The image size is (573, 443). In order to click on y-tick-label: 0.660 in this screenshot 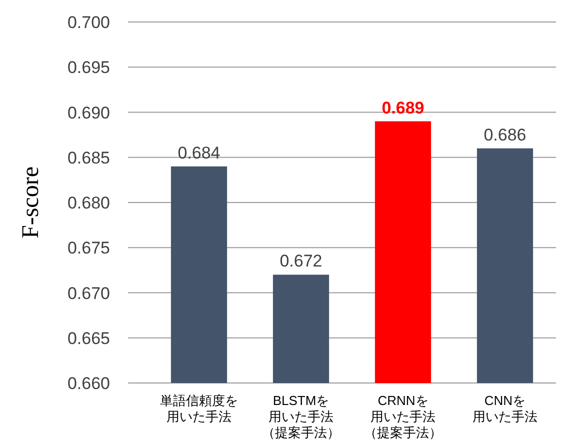, I will do `click(88, 383)`.